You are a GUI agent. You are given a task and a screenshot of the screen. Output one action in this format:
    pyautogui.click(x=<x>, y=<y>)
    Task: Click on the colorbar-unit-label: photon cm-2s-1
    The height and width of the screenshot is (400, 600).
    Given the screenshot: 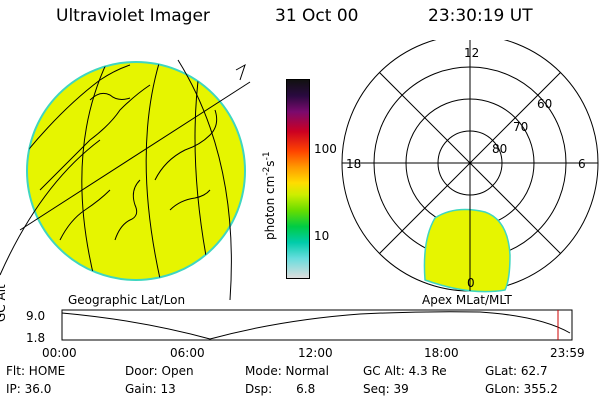 What is the action you would take?
    pyautogui.click(x=269, y=195)
    